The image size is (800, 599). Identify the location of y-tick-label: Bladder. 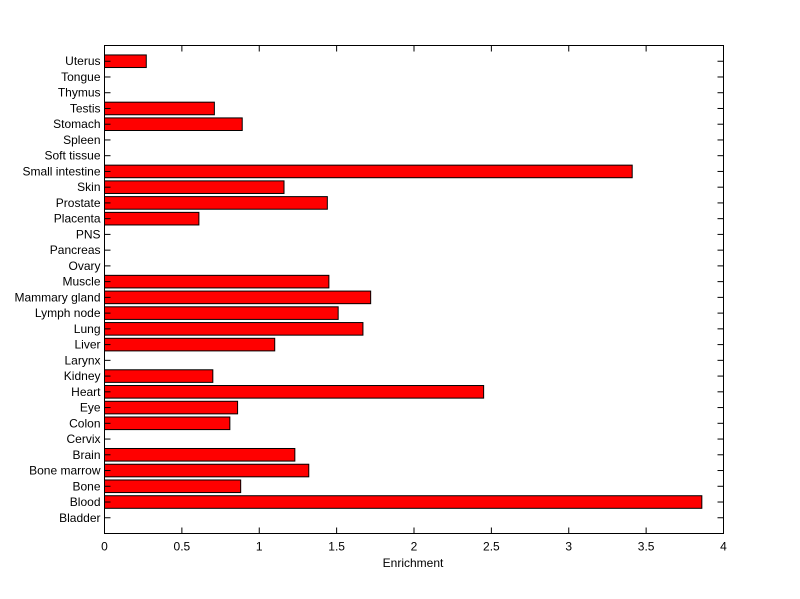
(79, 518).